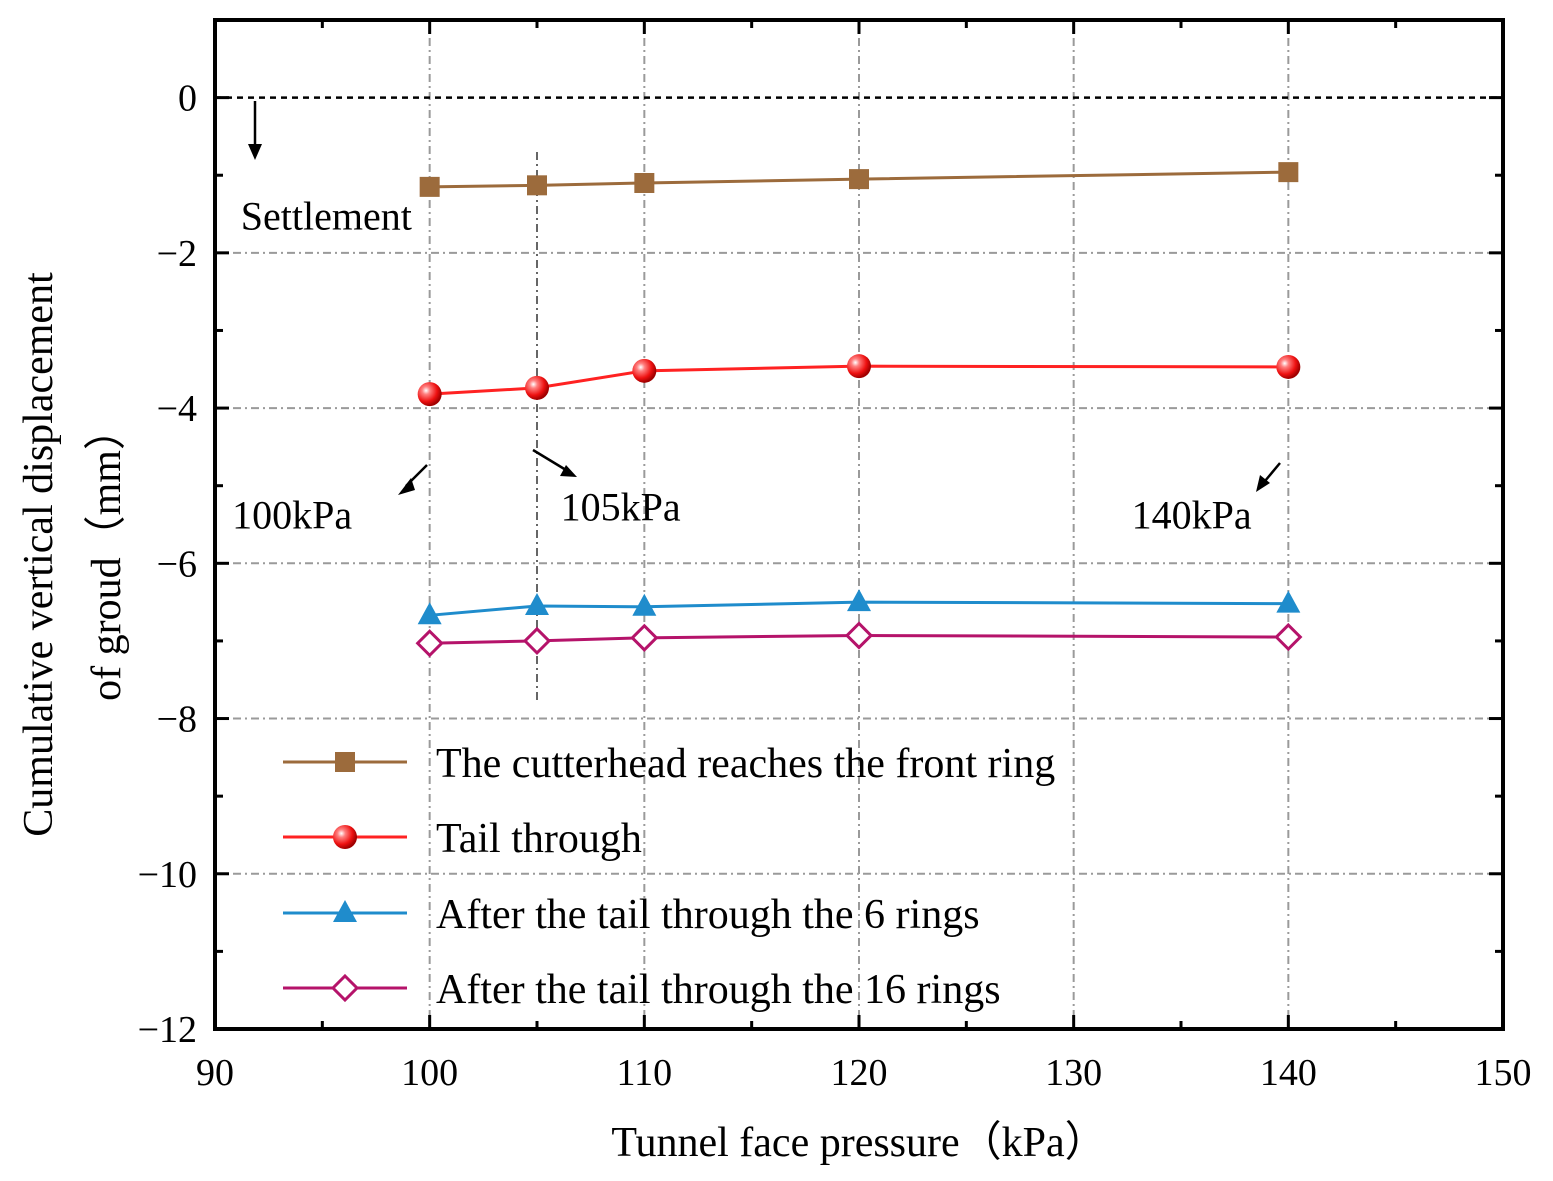 The width and height of the screenshot is (1553, 1181). What do you see at coordinates (177, 409) in the screenshot?
I see `y-tick-label: −4` at bounding box center [177, 409].